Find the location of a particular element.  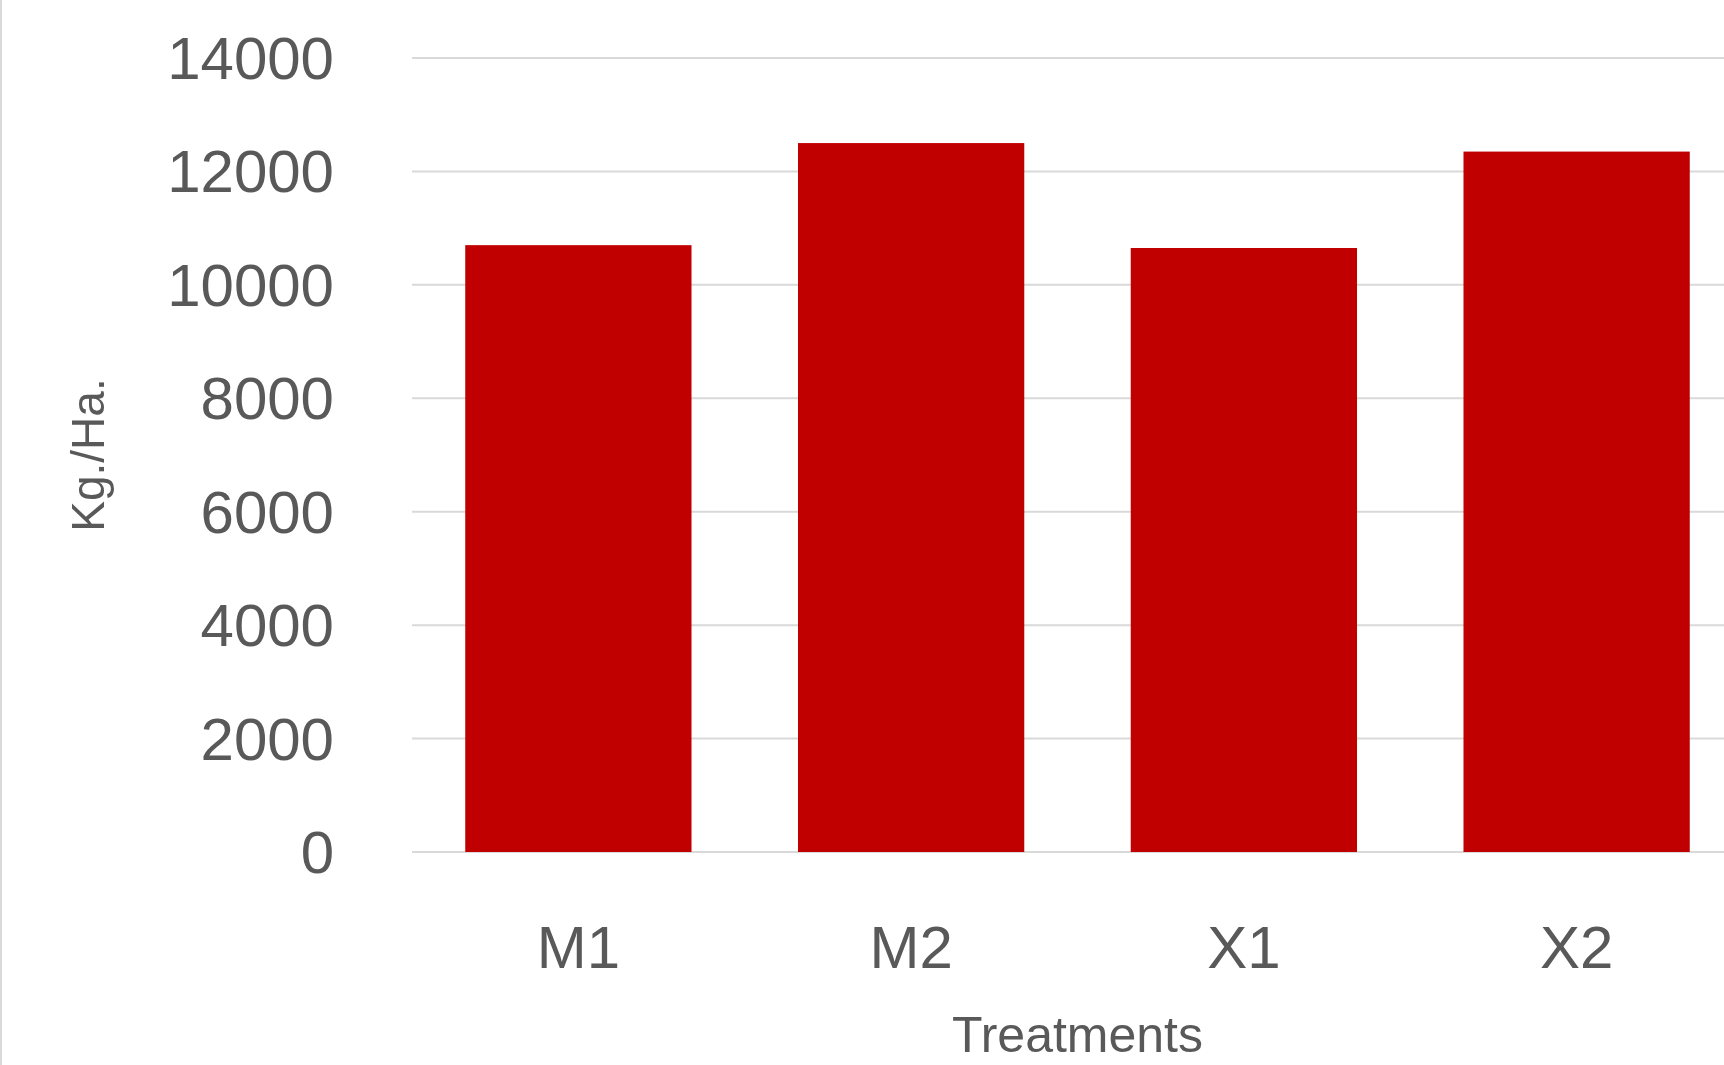

x-axis-title: Treatments is located at coordinates (1077, 1035).